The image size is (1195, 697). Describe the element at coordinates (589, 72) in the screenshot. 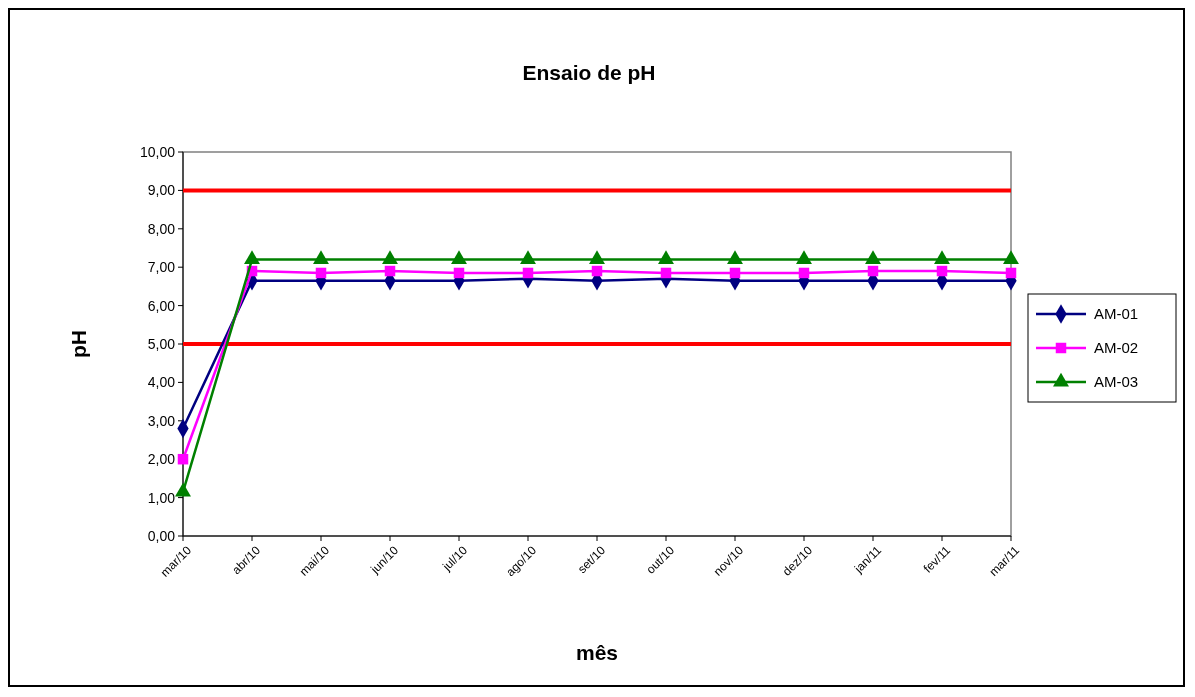

I see `chart-title: Ensaio de pH` at that location.